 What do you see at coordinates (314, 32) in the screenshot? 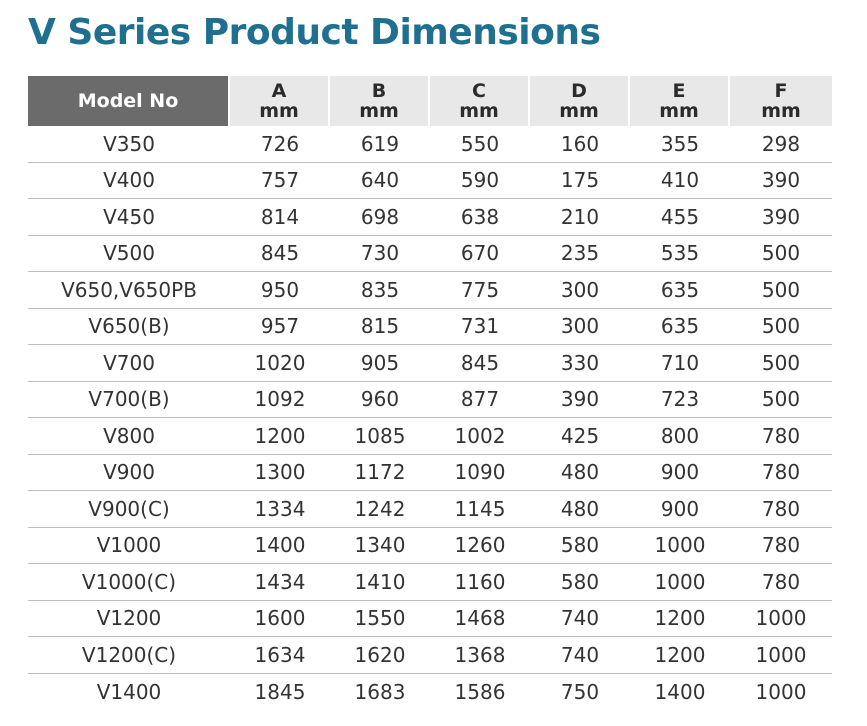
I see `page-title: V Series Product Dimensions` at bounding box center [314, 32].